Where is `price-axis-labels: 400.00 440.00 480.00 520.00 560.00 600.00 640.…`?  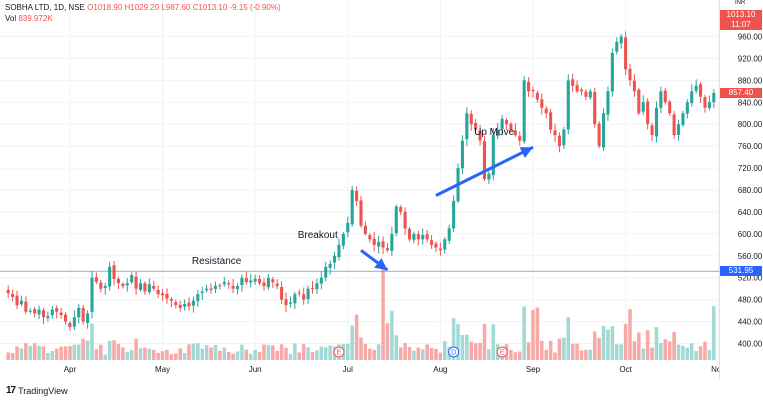
price-axis-labels: 400.00 440.00 480.00 520.00 560.00 600.00 640.… is located at coordinates (750, 190).